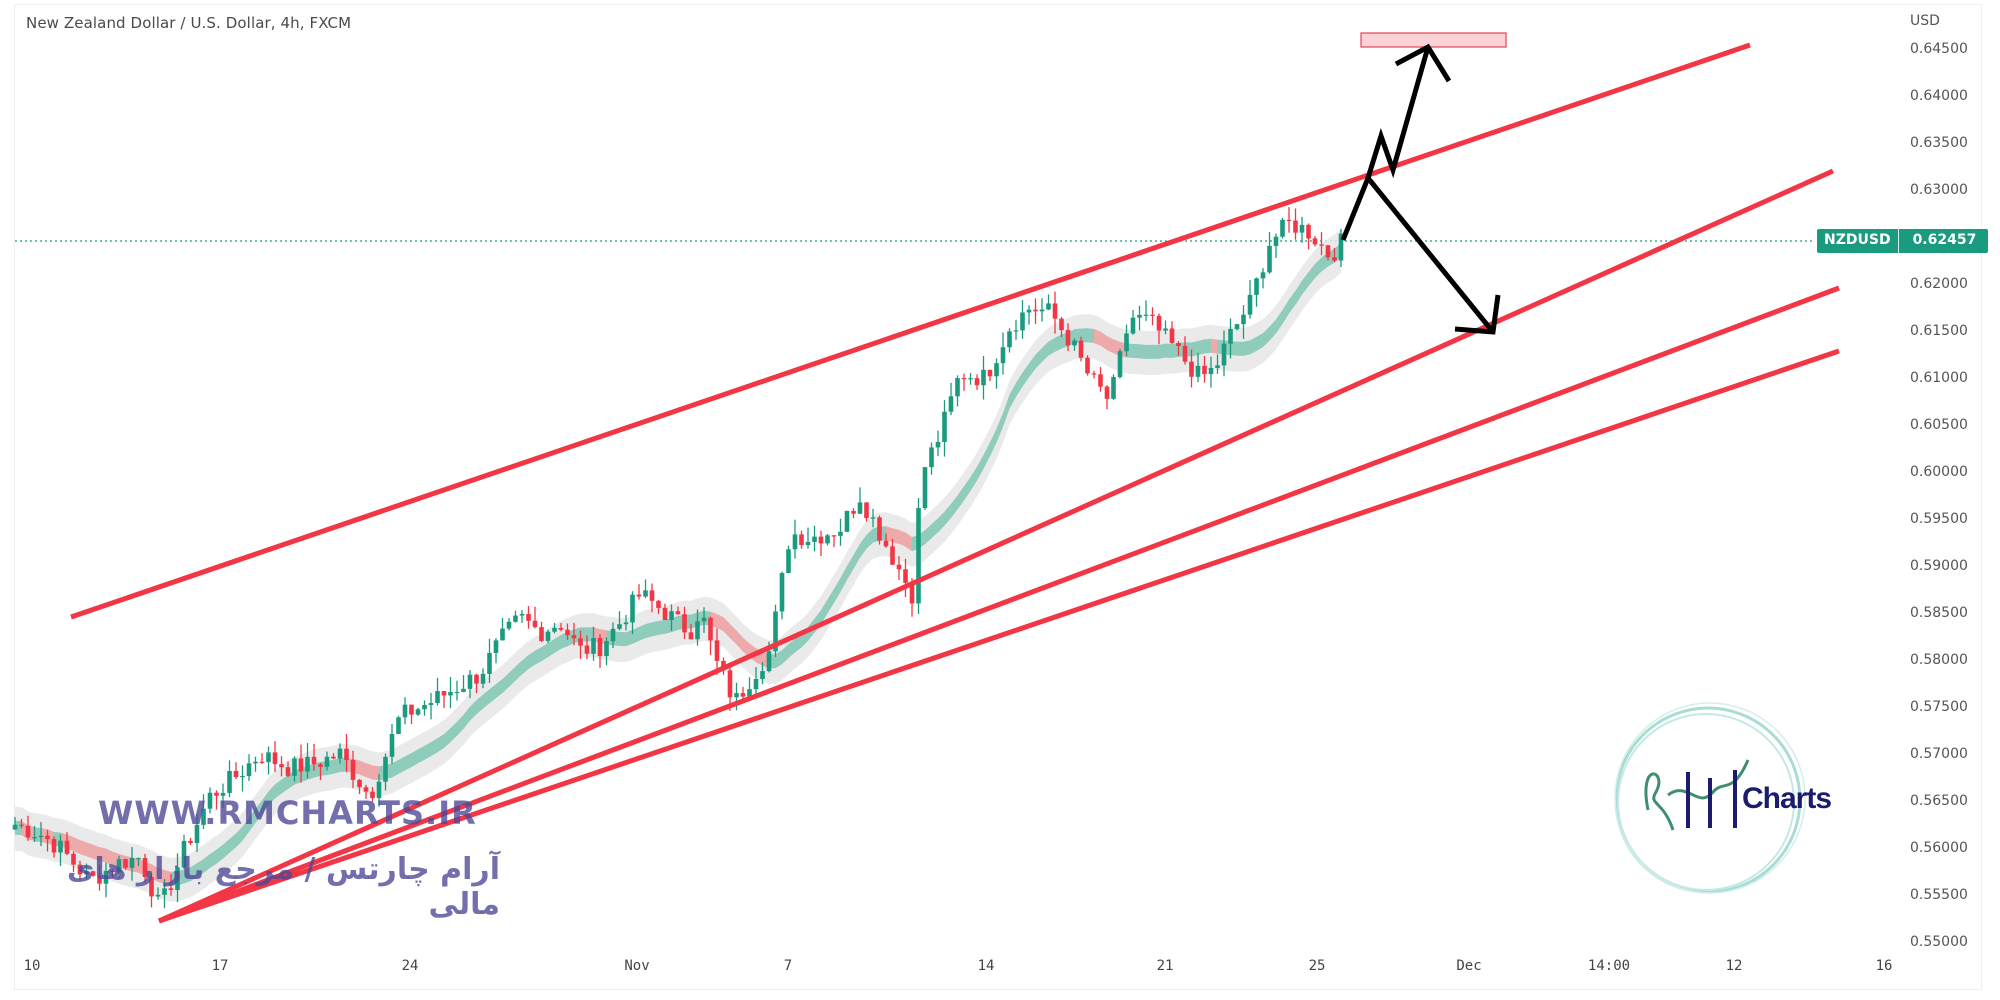 This screenshot has width=2000, height=1000. I want to click on time-tick: 17, so click(220, 966).